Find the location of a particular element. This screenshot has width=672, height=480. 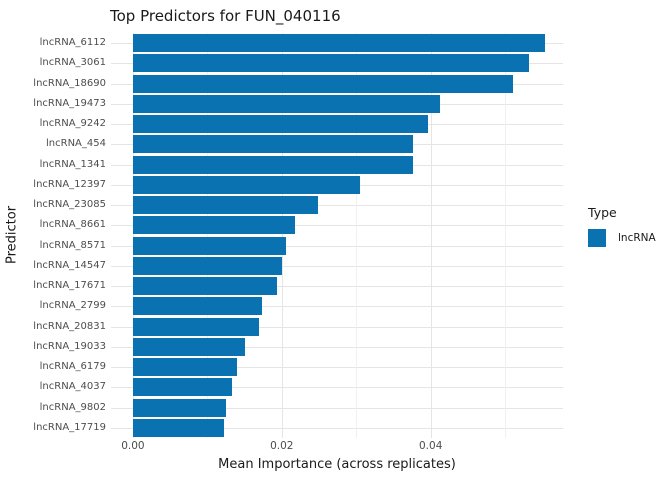

y-tick-label: lncRNA_8571 is located at coordinates (72, 245).